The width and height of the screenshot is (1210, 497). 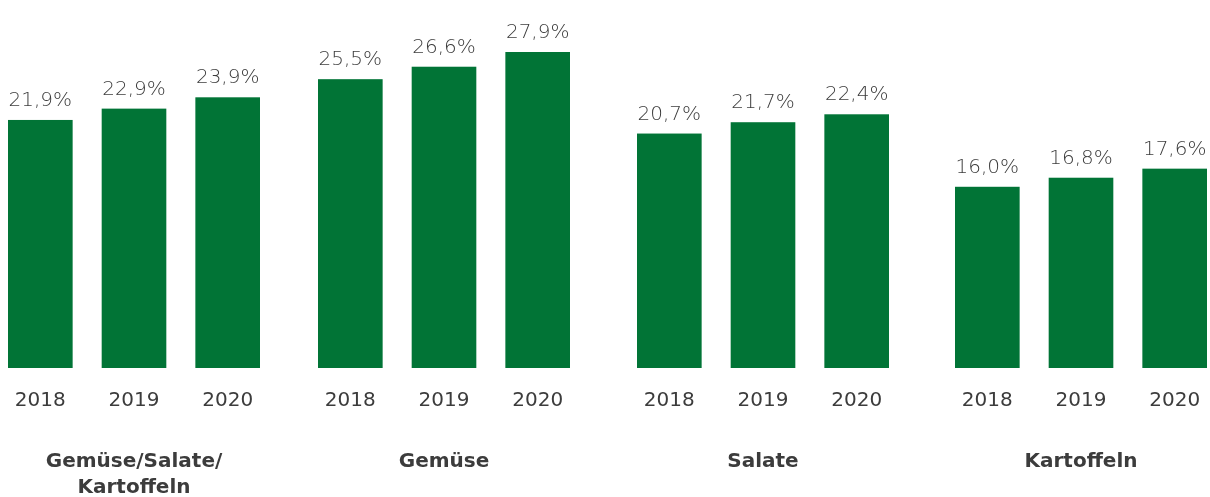 What do you see at coordinates (669, 112) in the screenshot?
I see `data-label: 20,7%` at bounding box center [669, 112].